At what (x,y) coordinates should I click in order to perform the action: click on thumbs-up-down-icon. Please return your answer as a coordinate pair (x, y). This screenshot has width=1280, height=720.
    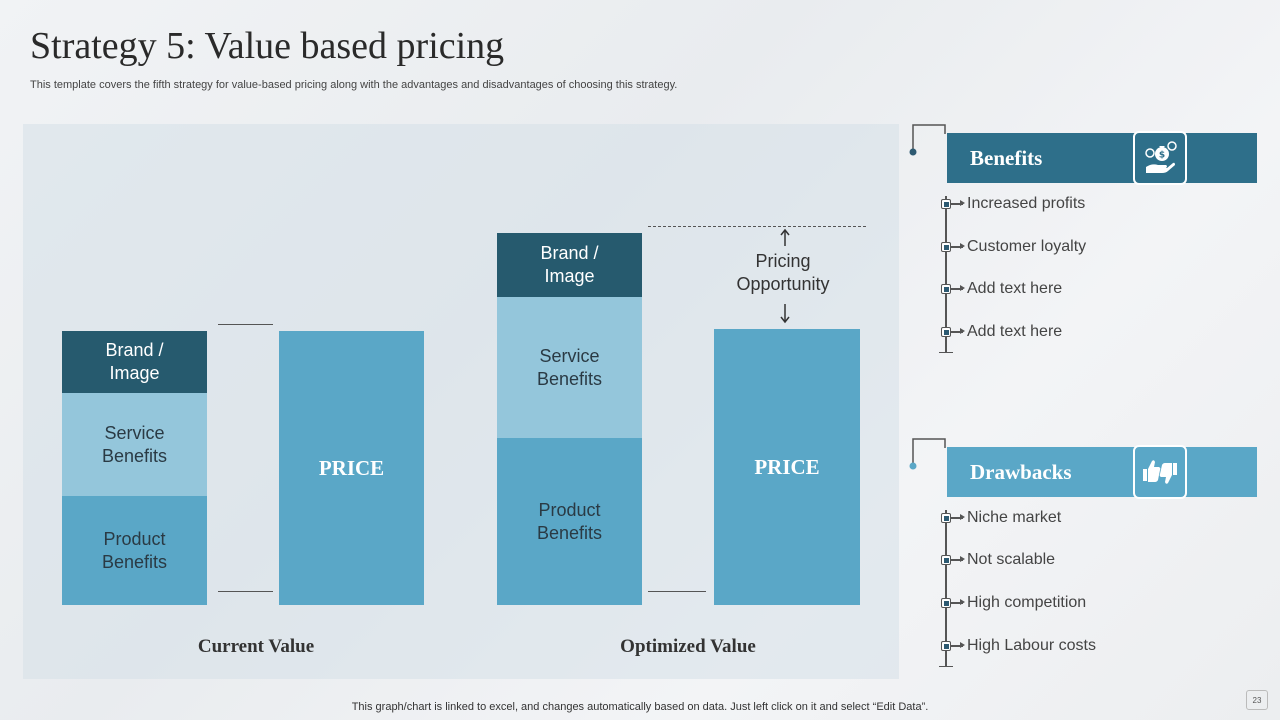
    Looking at the image, I should click on (1160, 472).